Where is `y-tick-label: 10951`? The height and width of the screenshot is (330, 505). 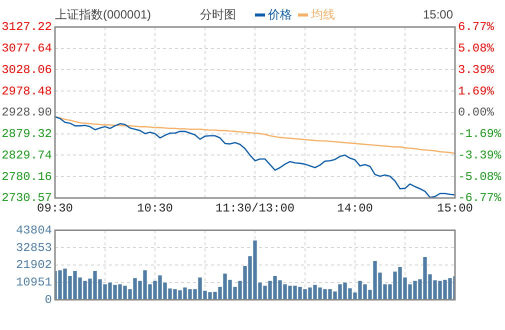
y-tick-label: 10951 is located at coordinates (34, 283).